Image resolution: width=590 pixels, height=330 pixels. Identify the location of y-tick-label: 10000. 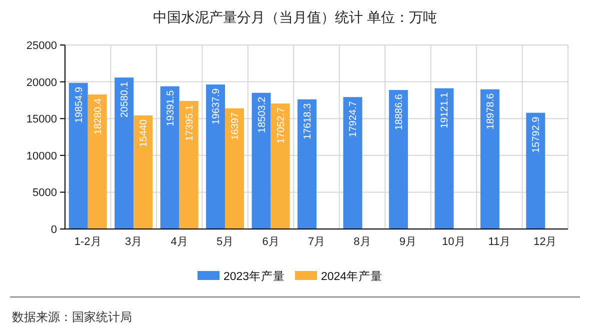
(41, 156).